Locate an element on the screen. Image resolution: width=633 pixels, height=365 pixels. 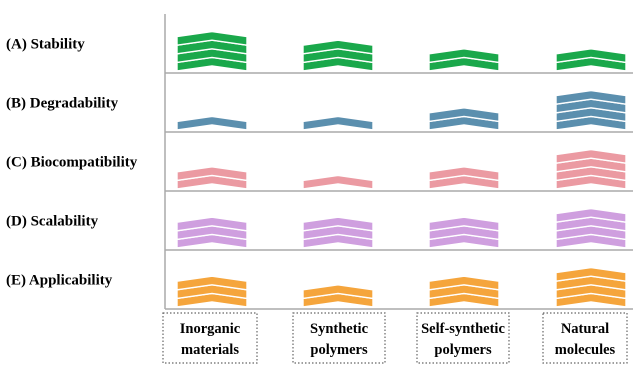
category-label: materials is located at coordinates (210, 350).